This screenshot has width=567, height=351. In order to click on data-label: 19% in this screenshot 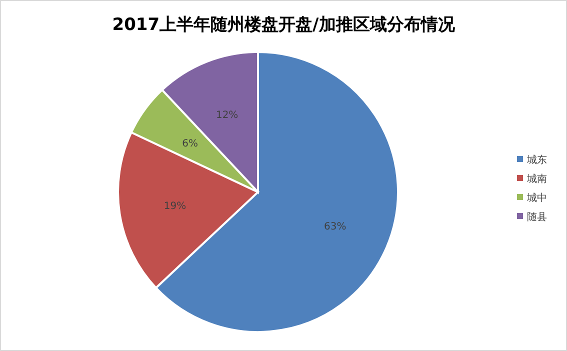, I will do `click(175, 206)`.